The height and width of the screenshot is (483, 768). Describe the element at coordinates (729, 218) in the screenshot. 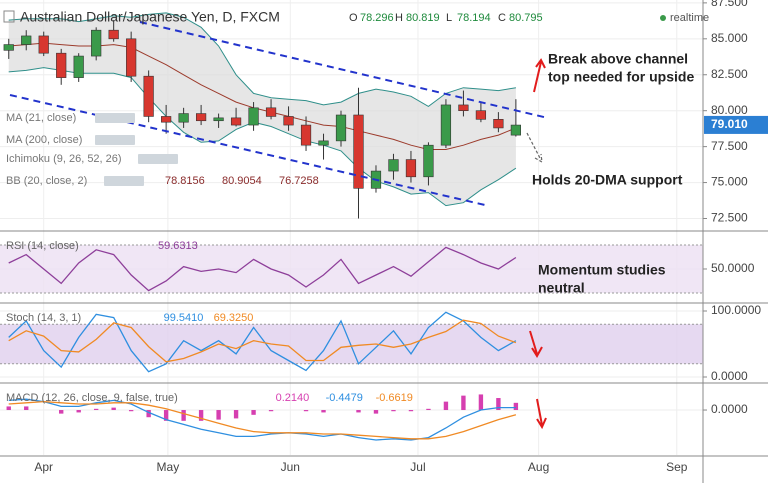

I see `y-tick-label: 72.500` at that location.